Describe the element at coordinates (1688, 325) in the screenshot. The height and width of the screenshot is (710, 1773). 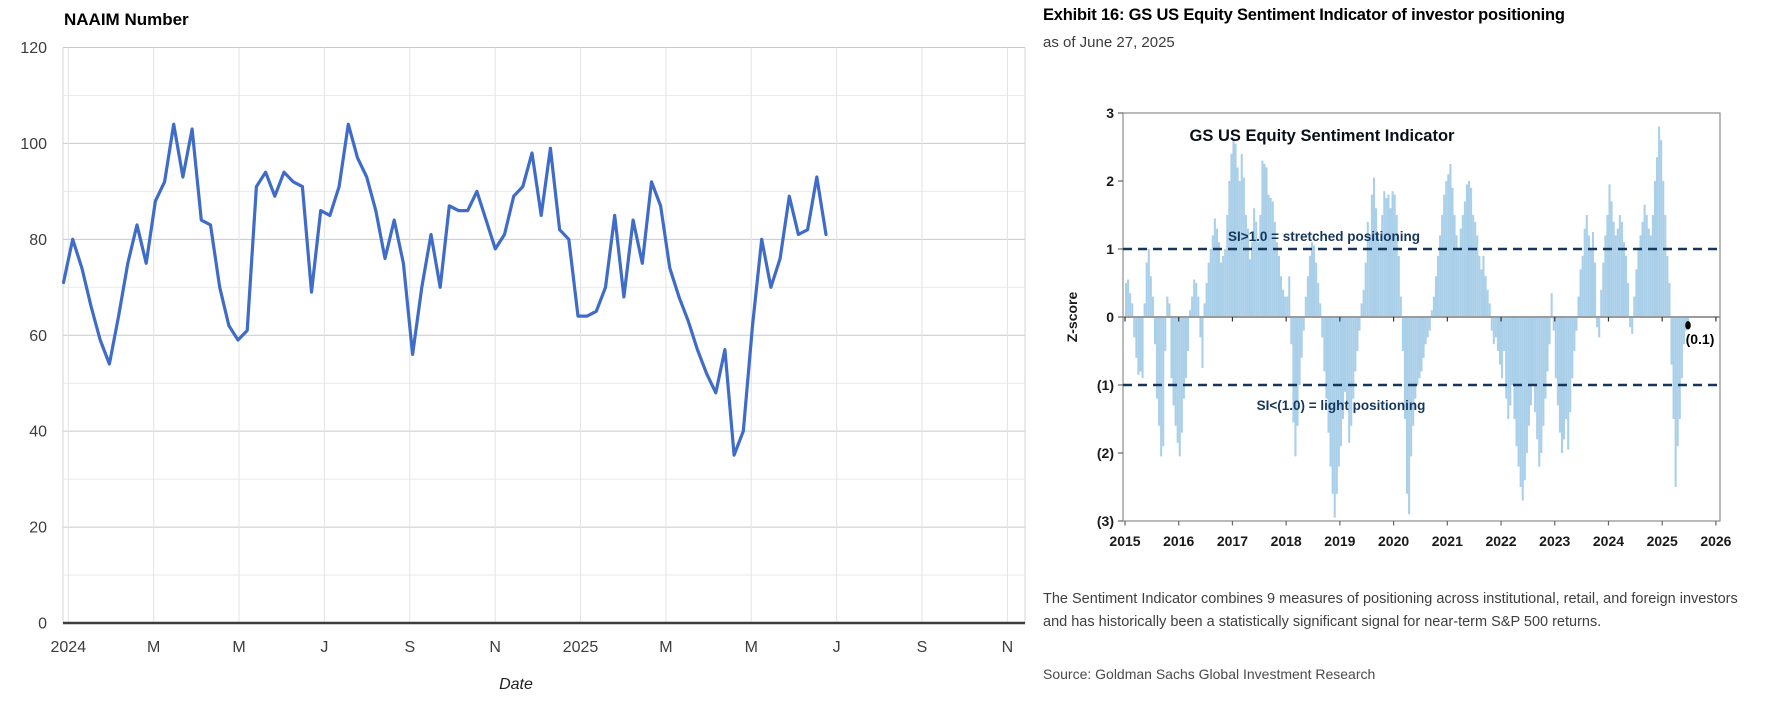
I see `last-point-marker` at that location.